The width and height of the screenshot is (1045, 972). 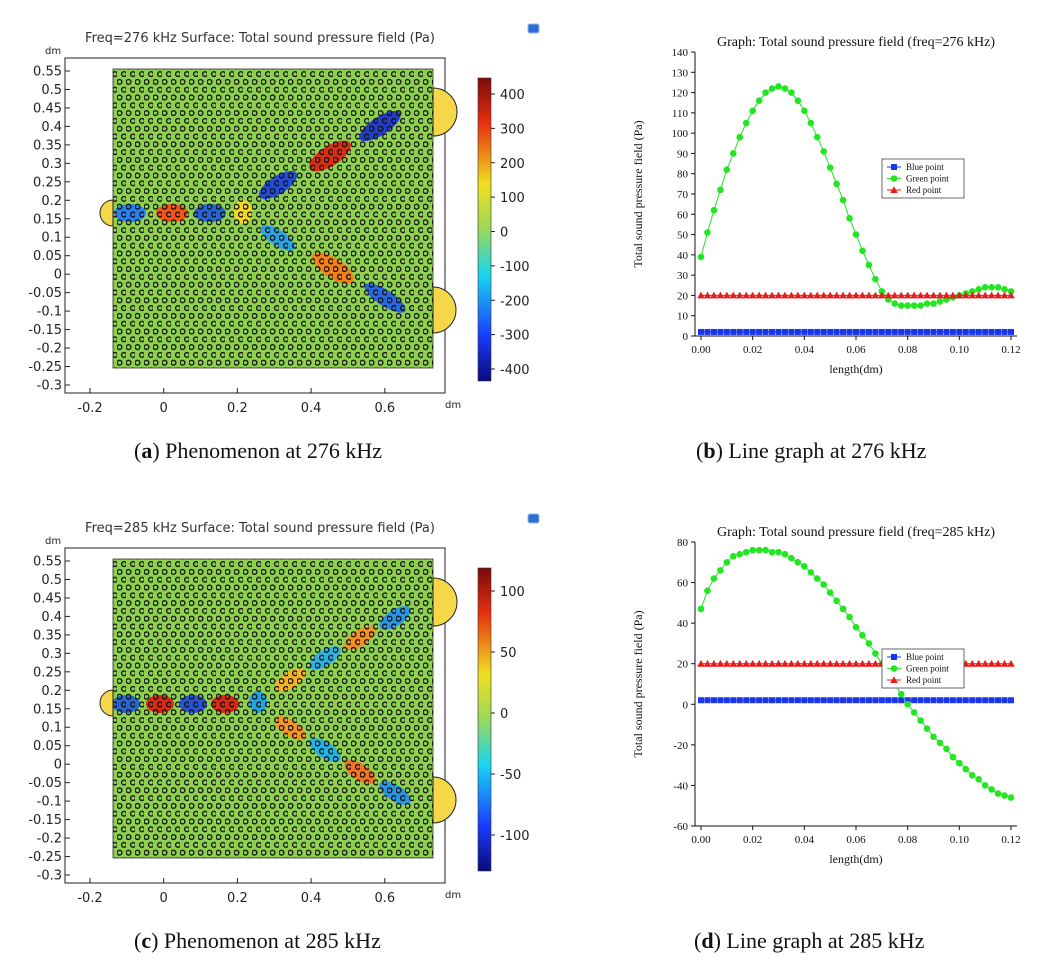 I want to click on series-line, so click(x=856, y=196).